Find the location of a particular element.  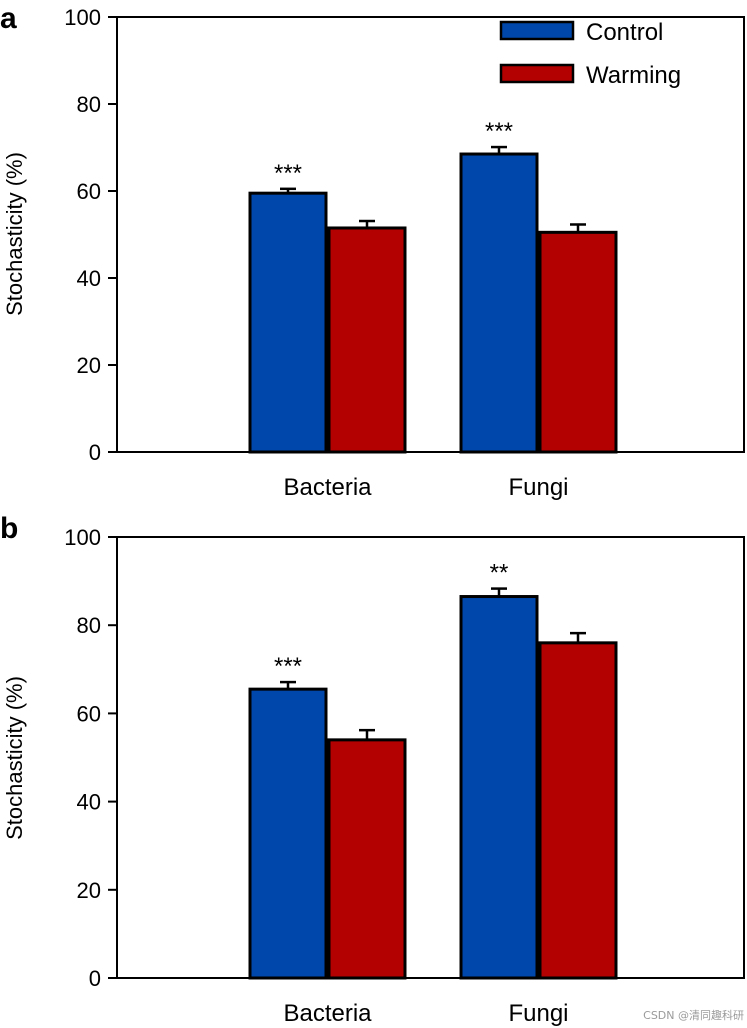

legend: Control Warming is located at coordinates (590, 54).